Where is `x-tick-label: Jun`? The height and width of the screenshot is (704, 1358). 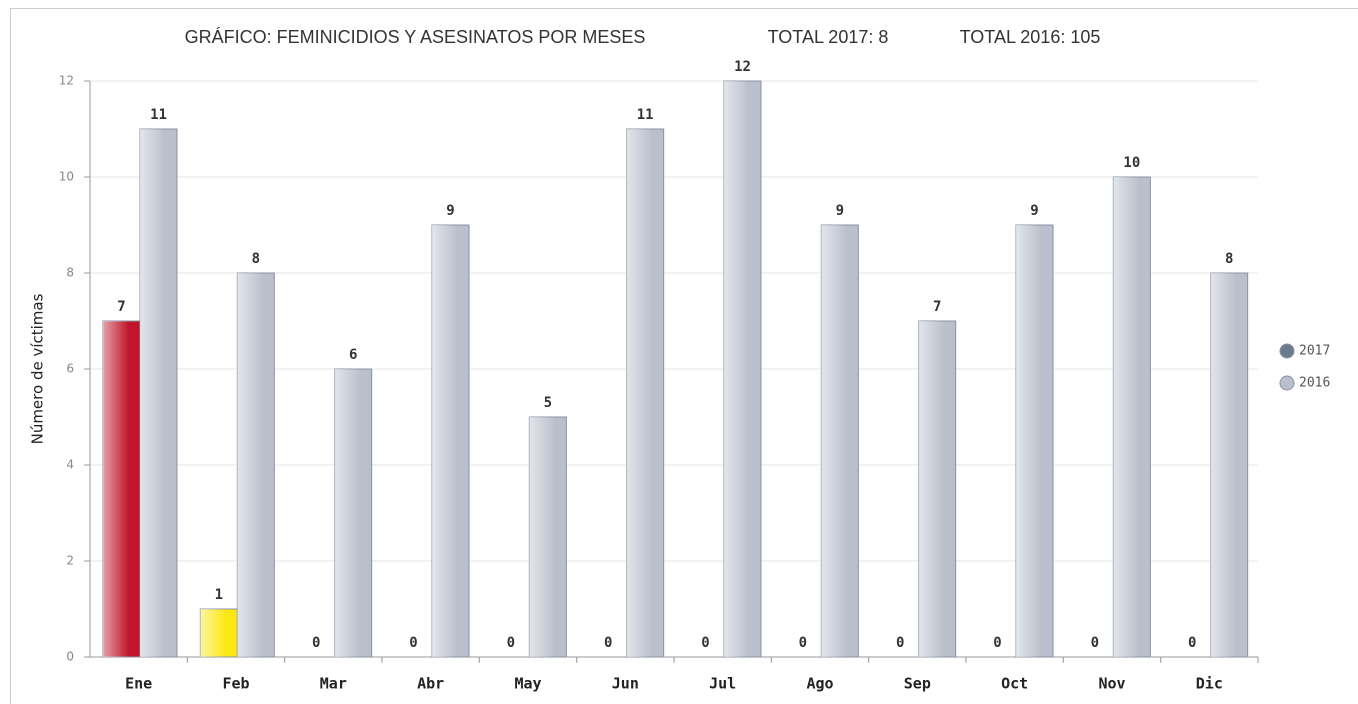 x-tick-label: Jun is located at coordinates (625, 684).